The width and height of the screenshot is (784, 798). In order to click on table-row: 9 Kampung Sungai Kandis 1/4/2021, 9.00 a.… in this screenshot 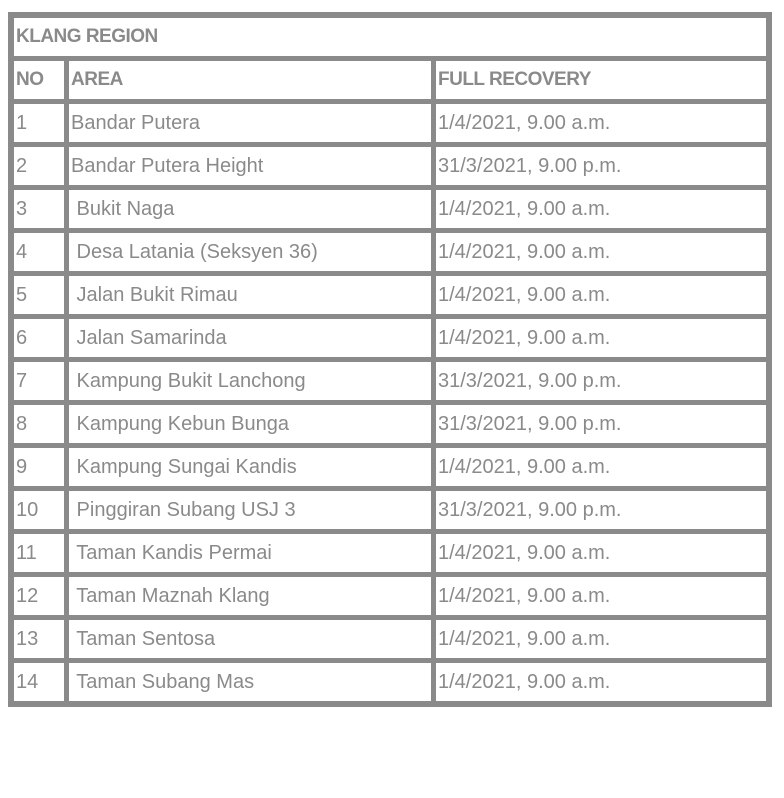, I will do `click(390, 467)`.